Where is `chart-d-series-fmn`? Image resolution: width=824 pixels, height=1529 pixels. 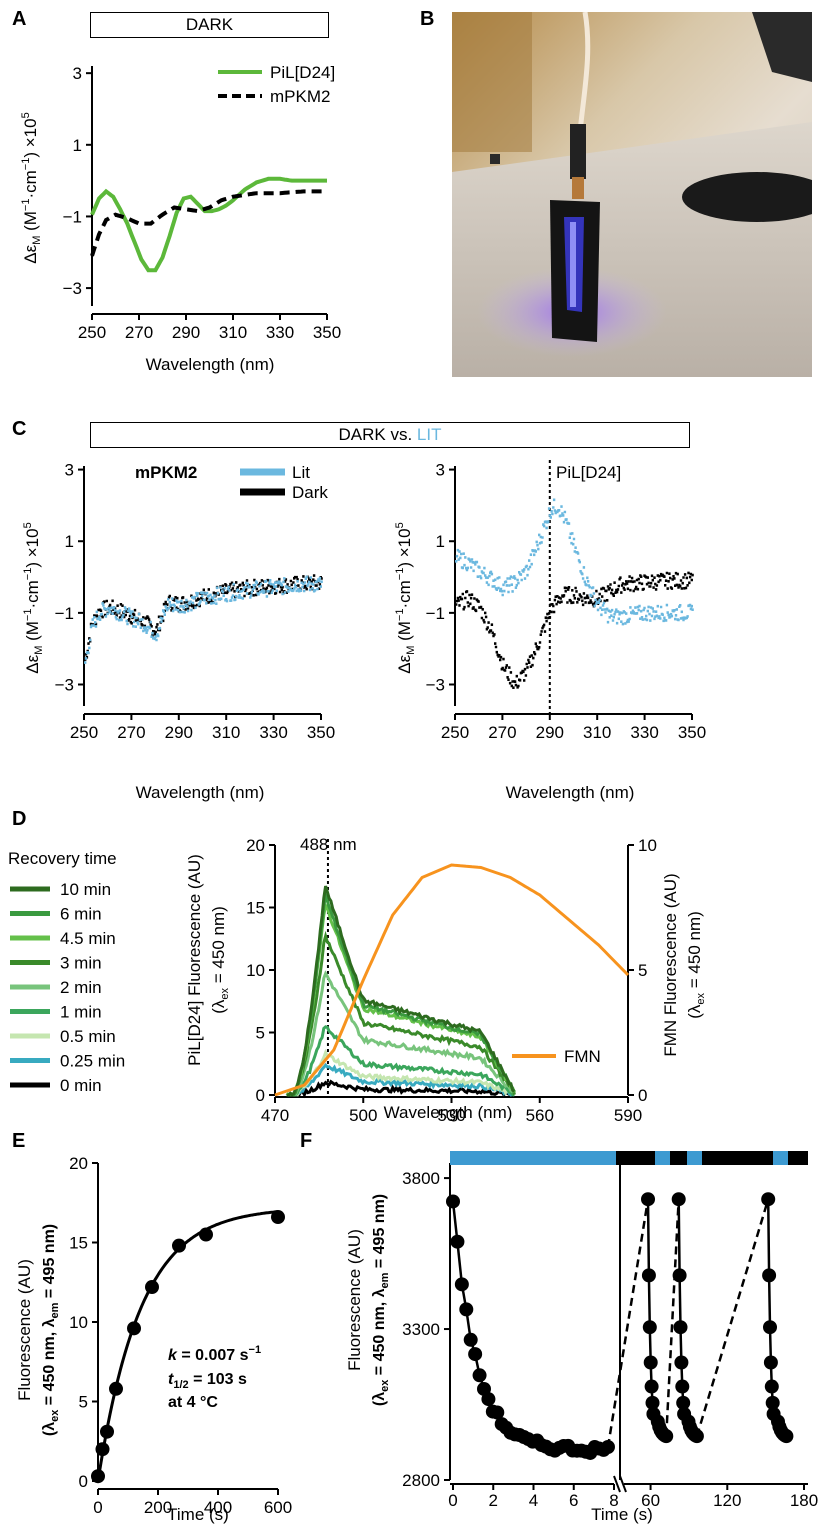 chart-d-series-fmn is located at coordinates (452, 980).